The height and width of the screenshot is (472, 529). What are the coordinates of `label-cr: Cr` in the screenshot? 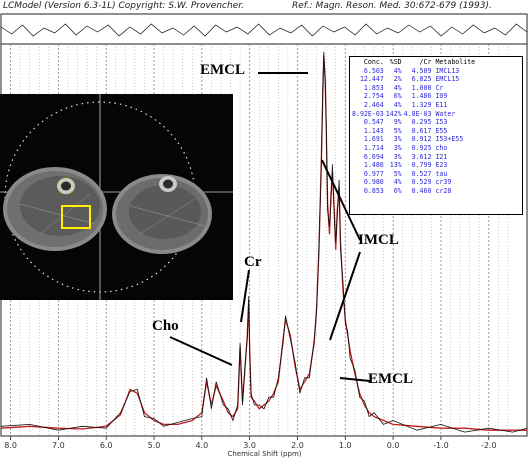 It's located at (253, 262).